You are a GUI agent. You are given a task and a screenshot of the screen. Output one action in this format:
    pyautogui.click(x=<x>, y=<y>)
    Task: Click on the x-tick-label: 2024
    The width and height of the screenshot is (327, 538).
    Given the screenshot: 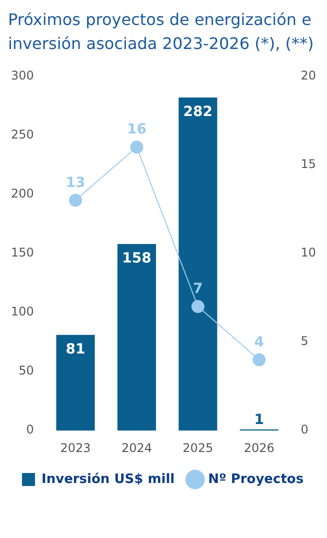 What is the action you would take?
    pyautogui.click(x=136, y=447)
    